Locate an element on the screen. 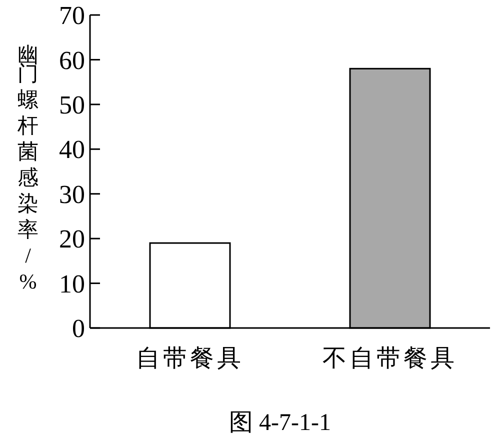 This screenshot has height=442, width=491. y-tick-label: 70 is located at coordinates (72, 15).